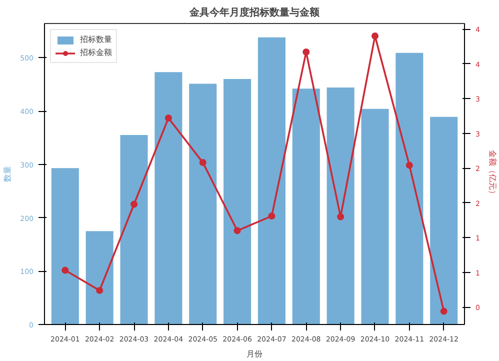 This screenshot has width=499, height=361. I want to click on y-axis-title: 数量, so click(7, 174).